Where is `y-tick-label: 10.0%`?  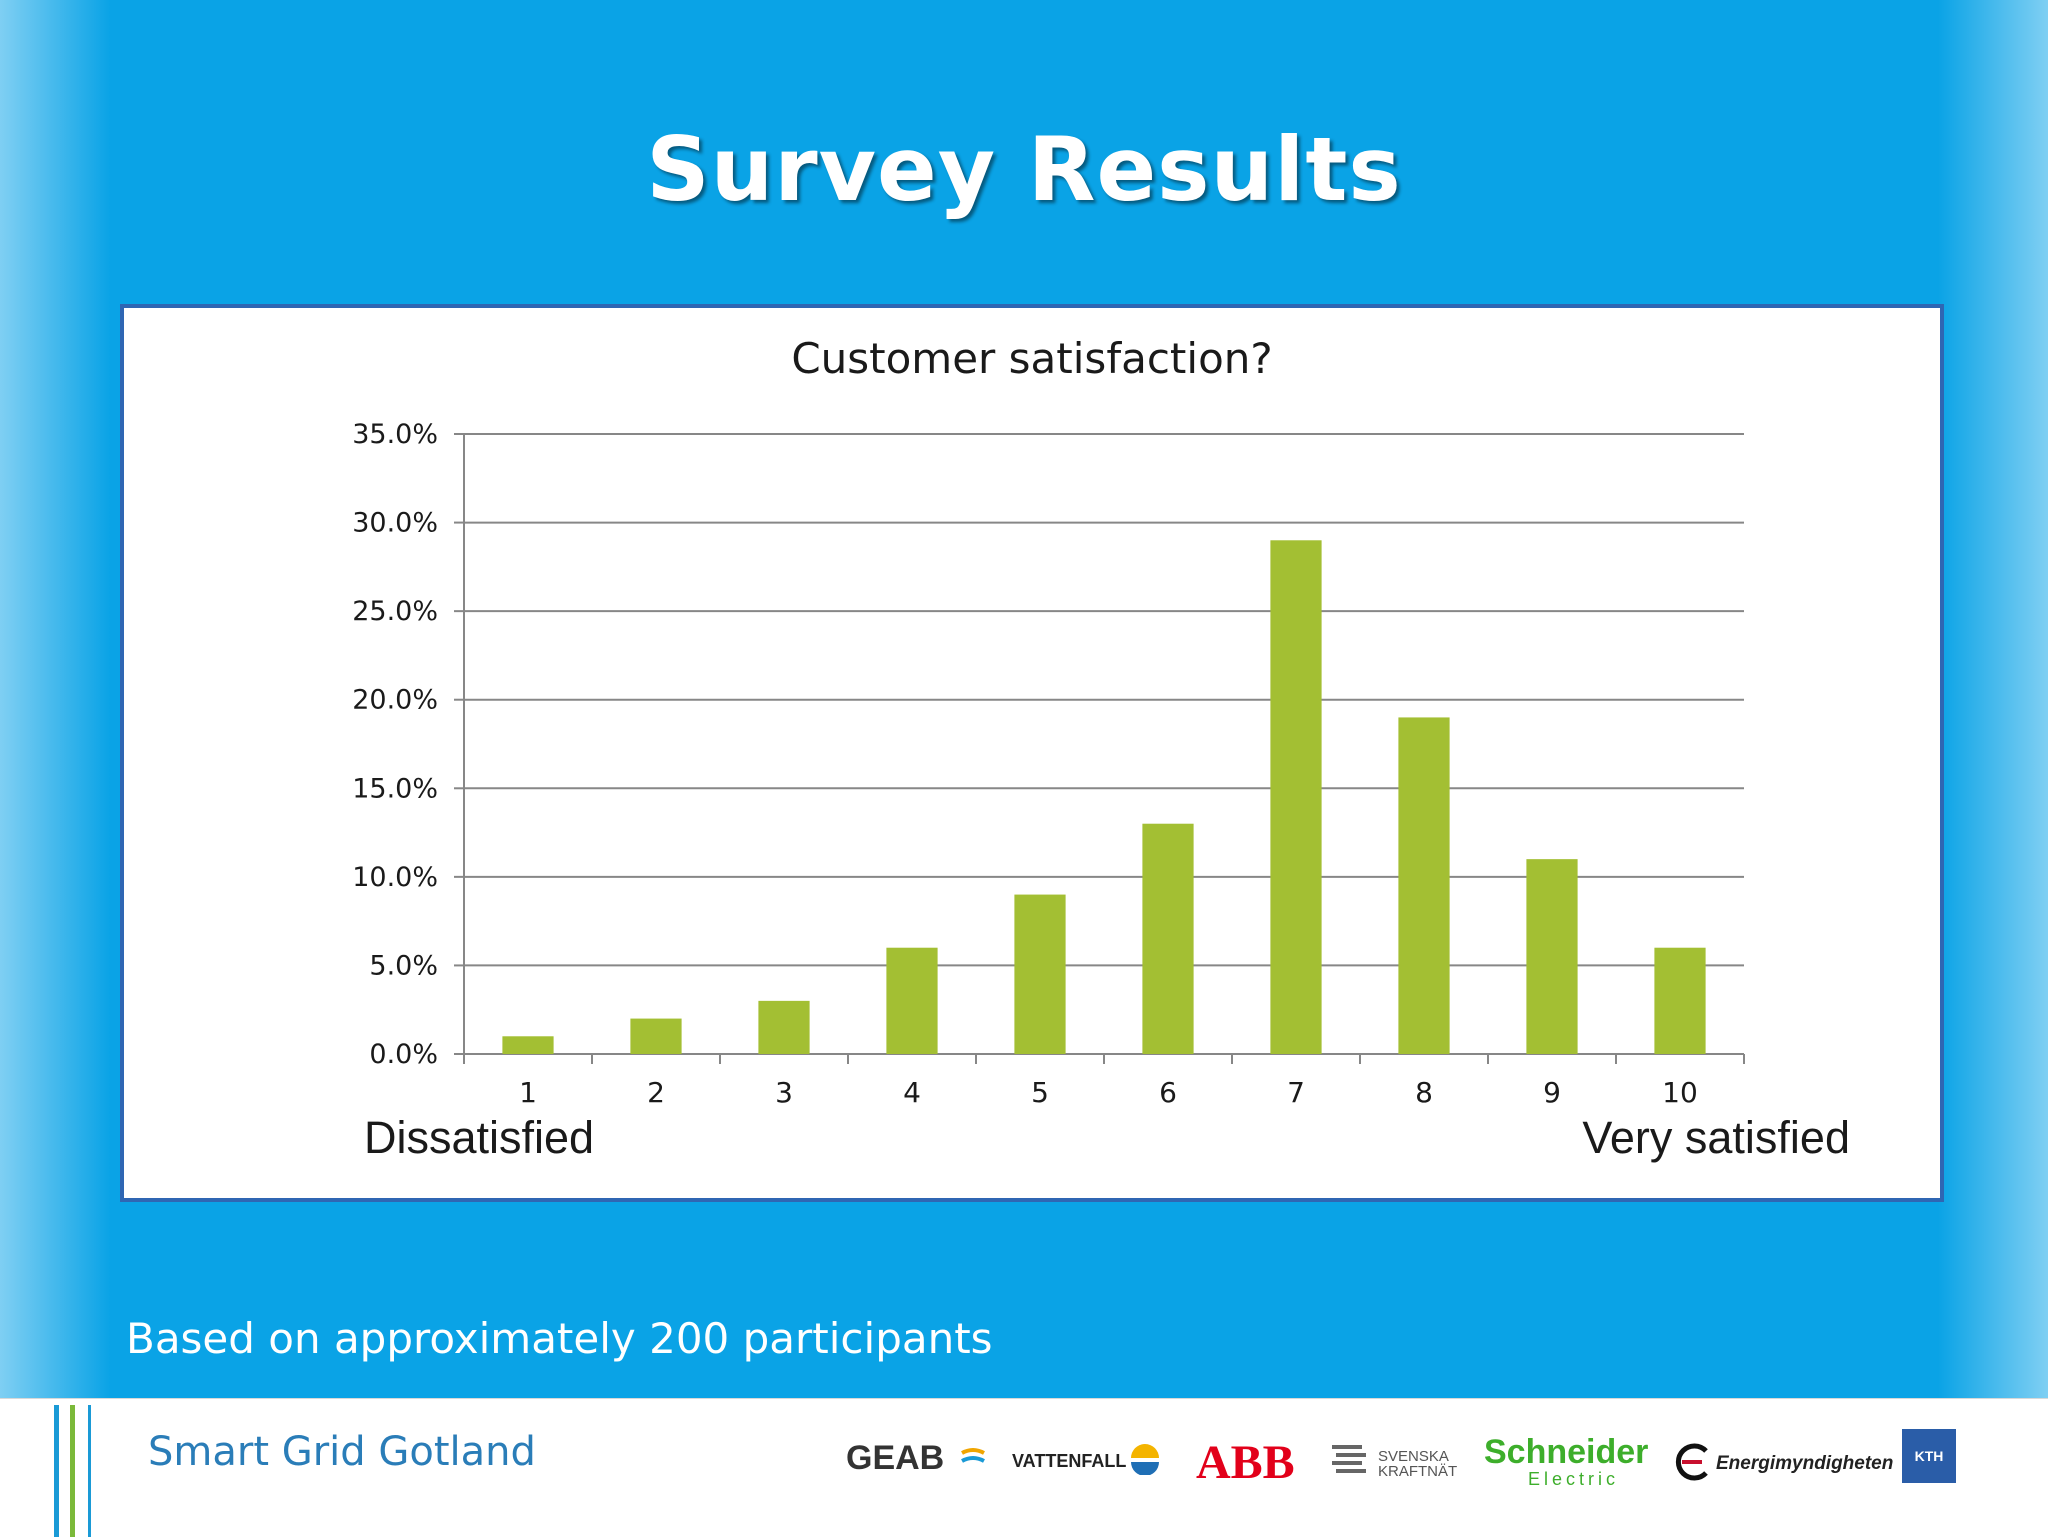 y-tick-label: 10.0% is located at coordinates (395, 877).